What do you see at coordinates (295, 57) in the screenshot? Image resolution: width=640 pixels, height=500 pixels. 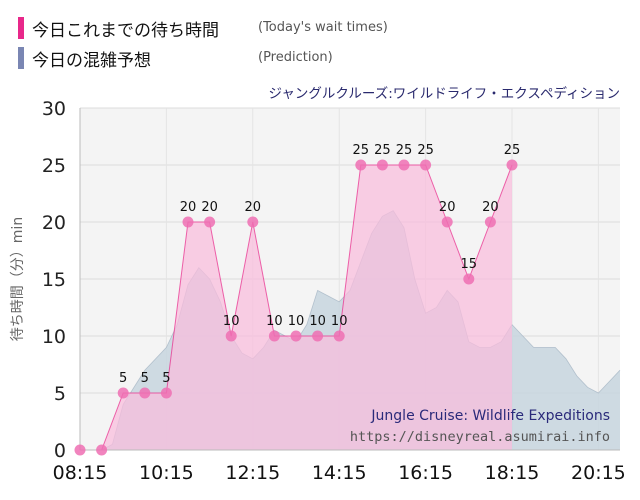 I see `legend-sublabel-prediction: (Prediction)` at bounding box center [295, 57].